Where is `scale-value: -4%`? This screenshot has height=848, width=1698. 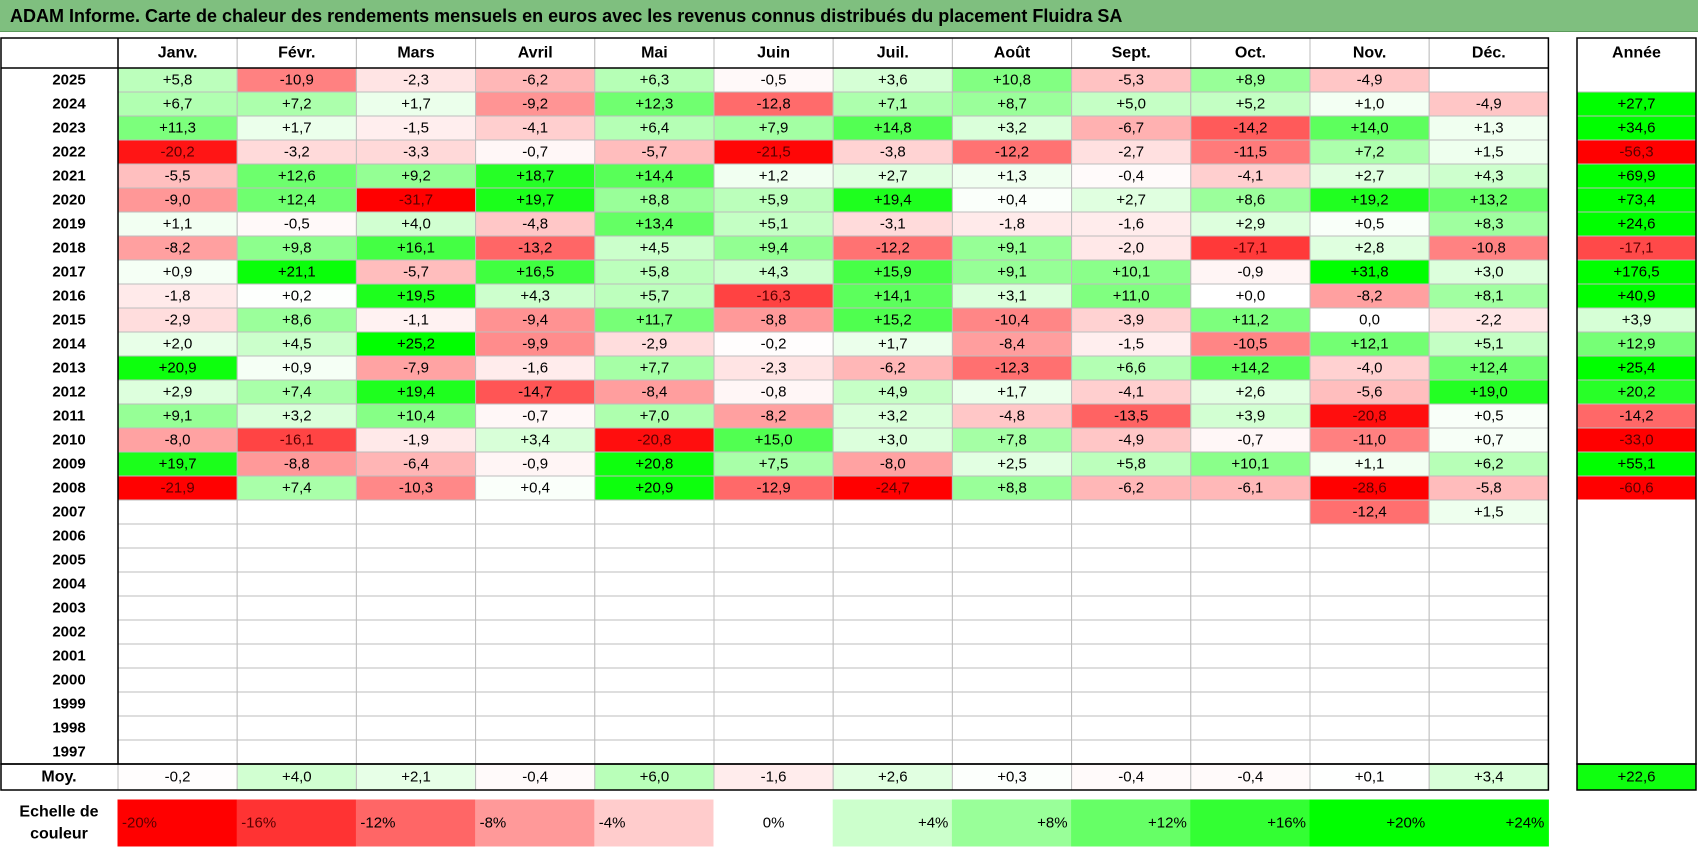 scale-value: -4% is located at coordinates (612, 823).